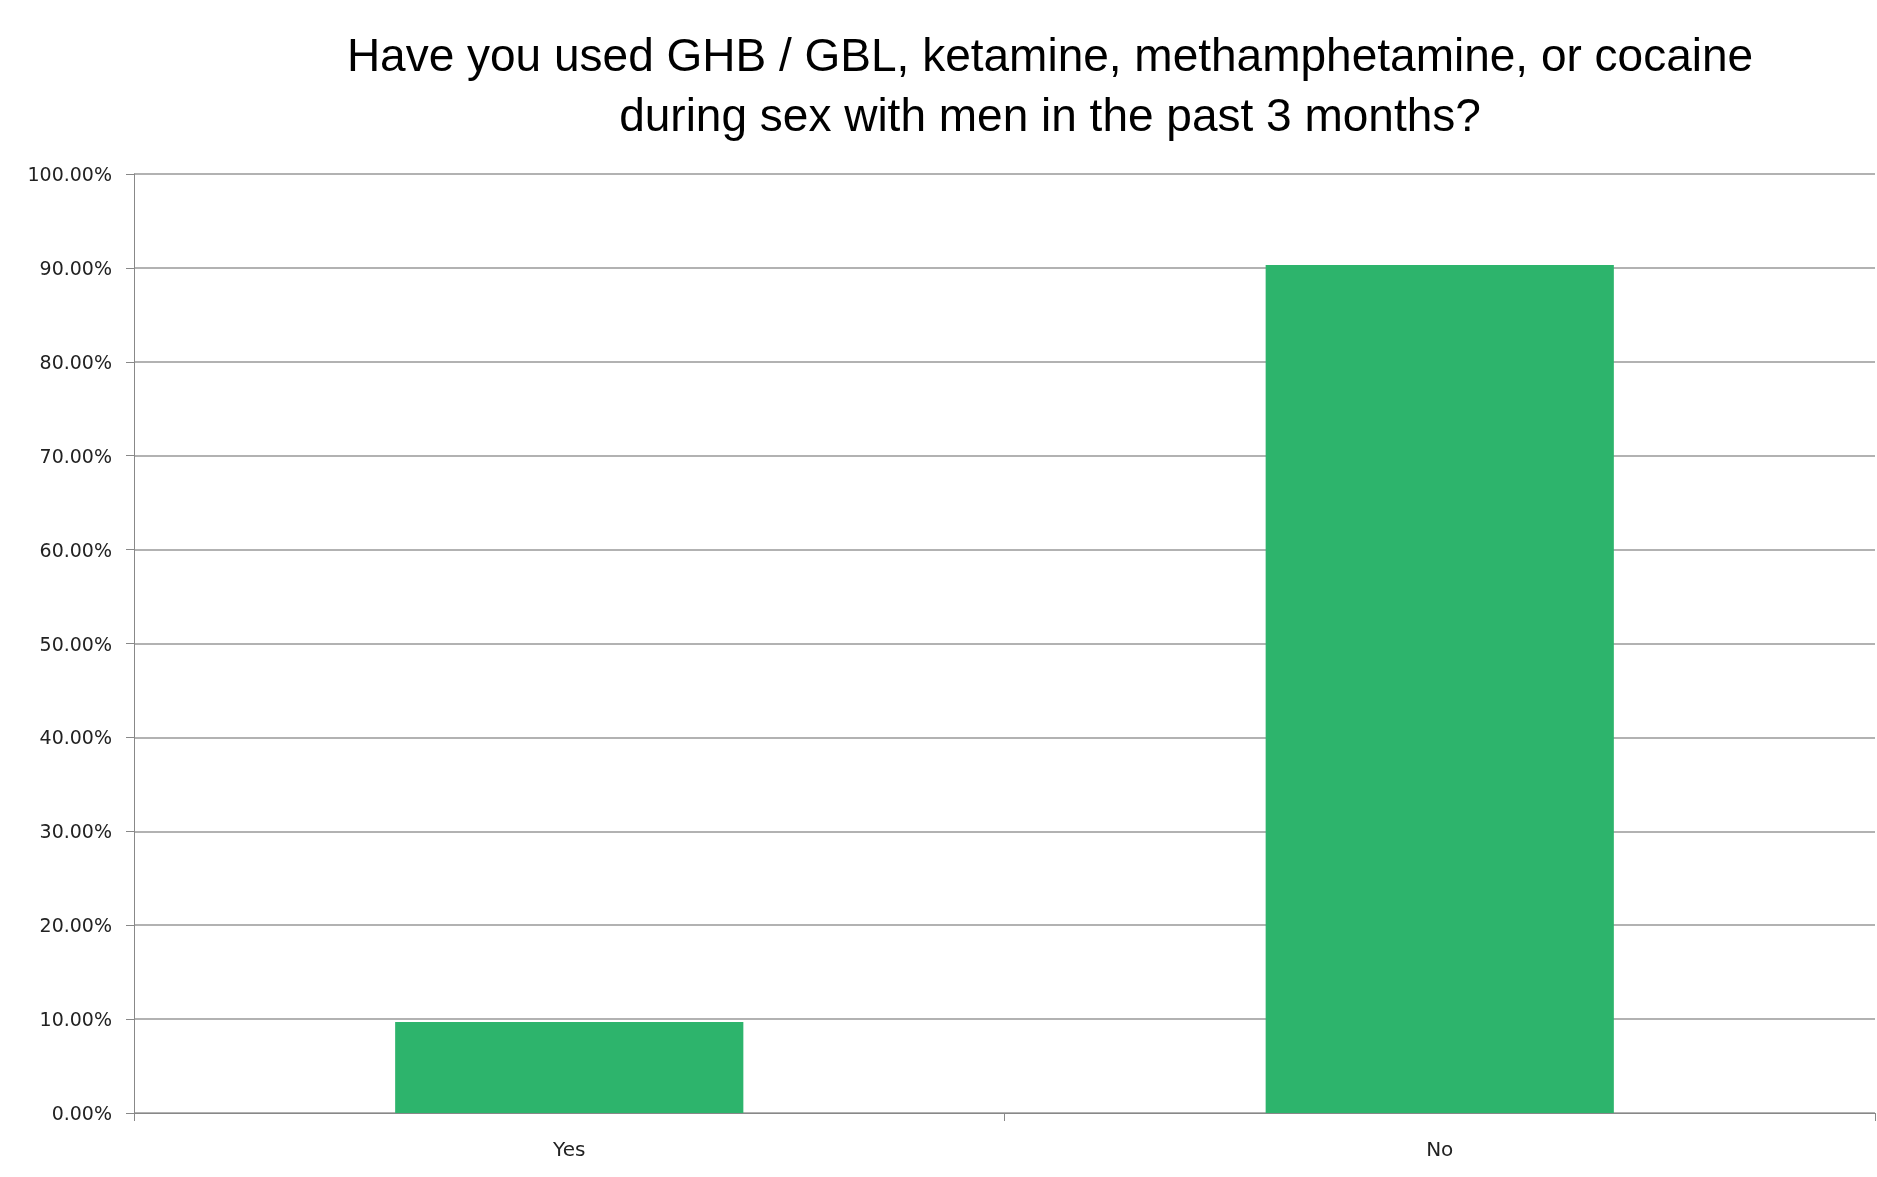 The width and height of the screenshot is (1877, 1177). I want to click on y-tick-label: 60.00%, so click(75, 549).